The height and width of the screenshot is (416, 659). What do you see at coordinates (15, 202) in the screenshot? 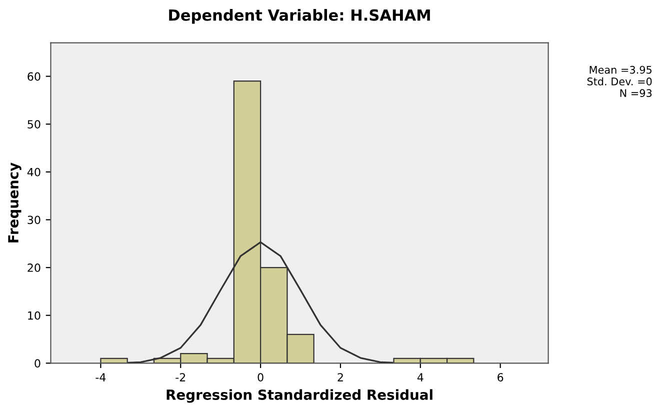
I see `y-axis-title: Frequency` at bounding box center [15, 202].